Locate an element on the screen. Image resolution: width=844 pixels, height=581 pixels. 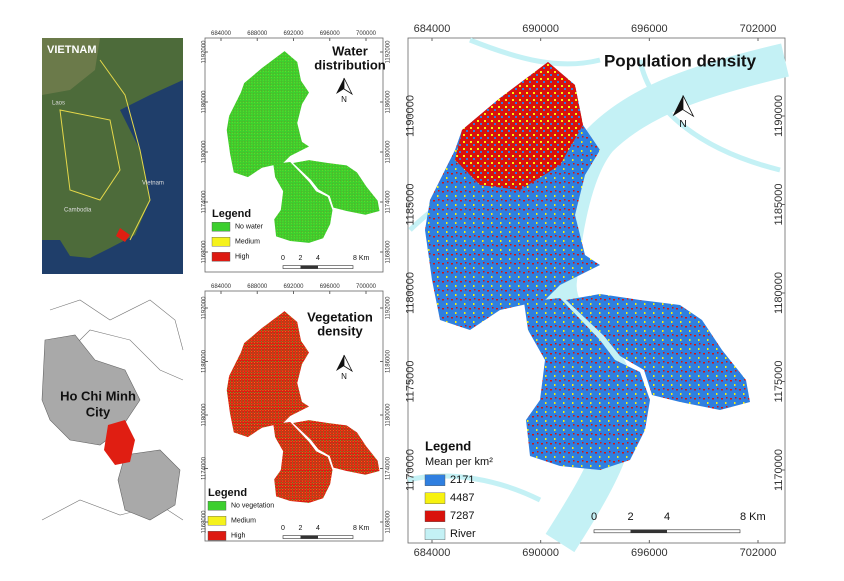
city-map: Ho Chi Minh City is located at coordinates (112, 418).